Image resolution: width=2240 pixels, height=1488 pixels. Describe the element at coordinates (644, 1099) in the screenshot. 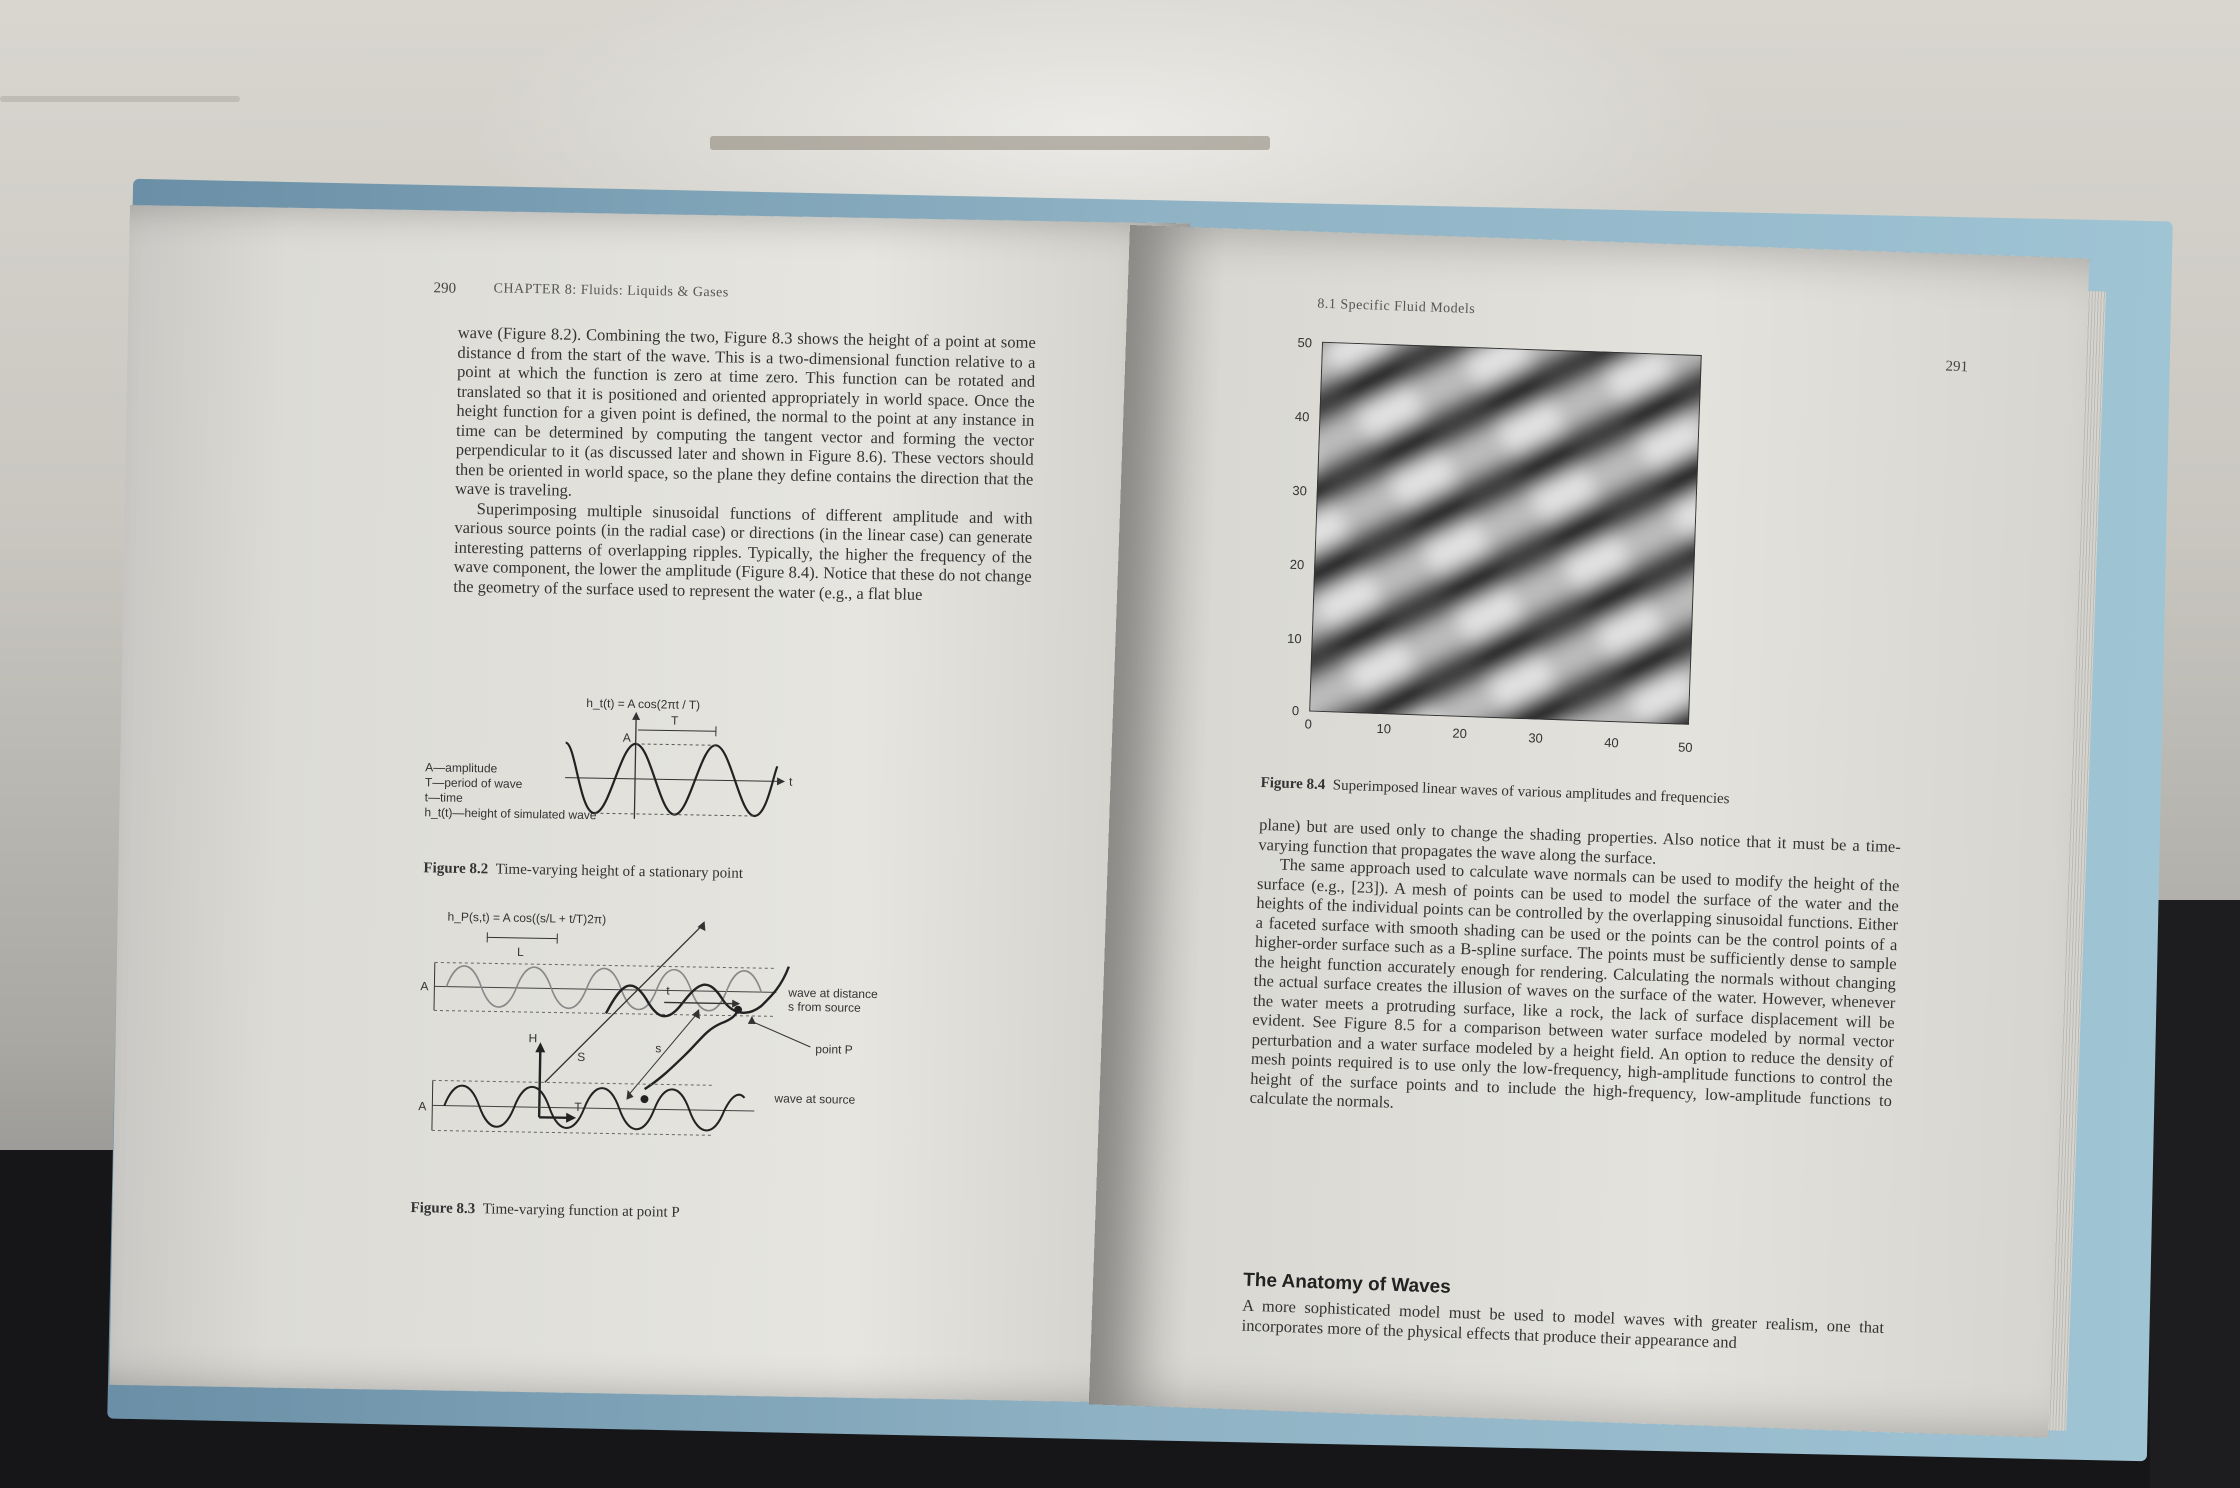

I see `figure-8-3-source-point` at that location.